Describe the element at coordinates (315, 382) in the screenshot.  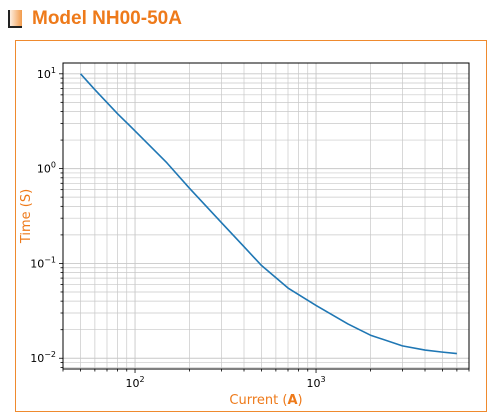
I see `x-tick-label: 10³` at that location.